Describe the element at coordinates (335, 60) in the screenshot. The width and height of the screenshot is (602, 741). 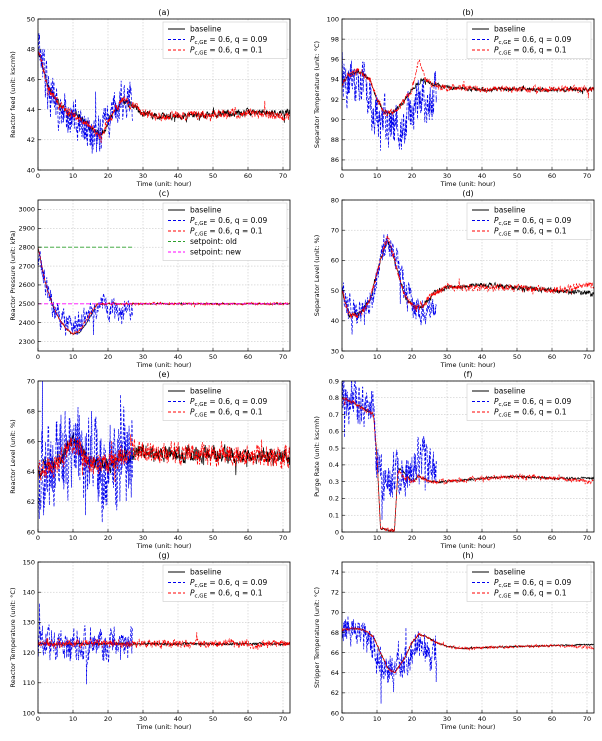
I see `y-tick-label: 96` at that location.